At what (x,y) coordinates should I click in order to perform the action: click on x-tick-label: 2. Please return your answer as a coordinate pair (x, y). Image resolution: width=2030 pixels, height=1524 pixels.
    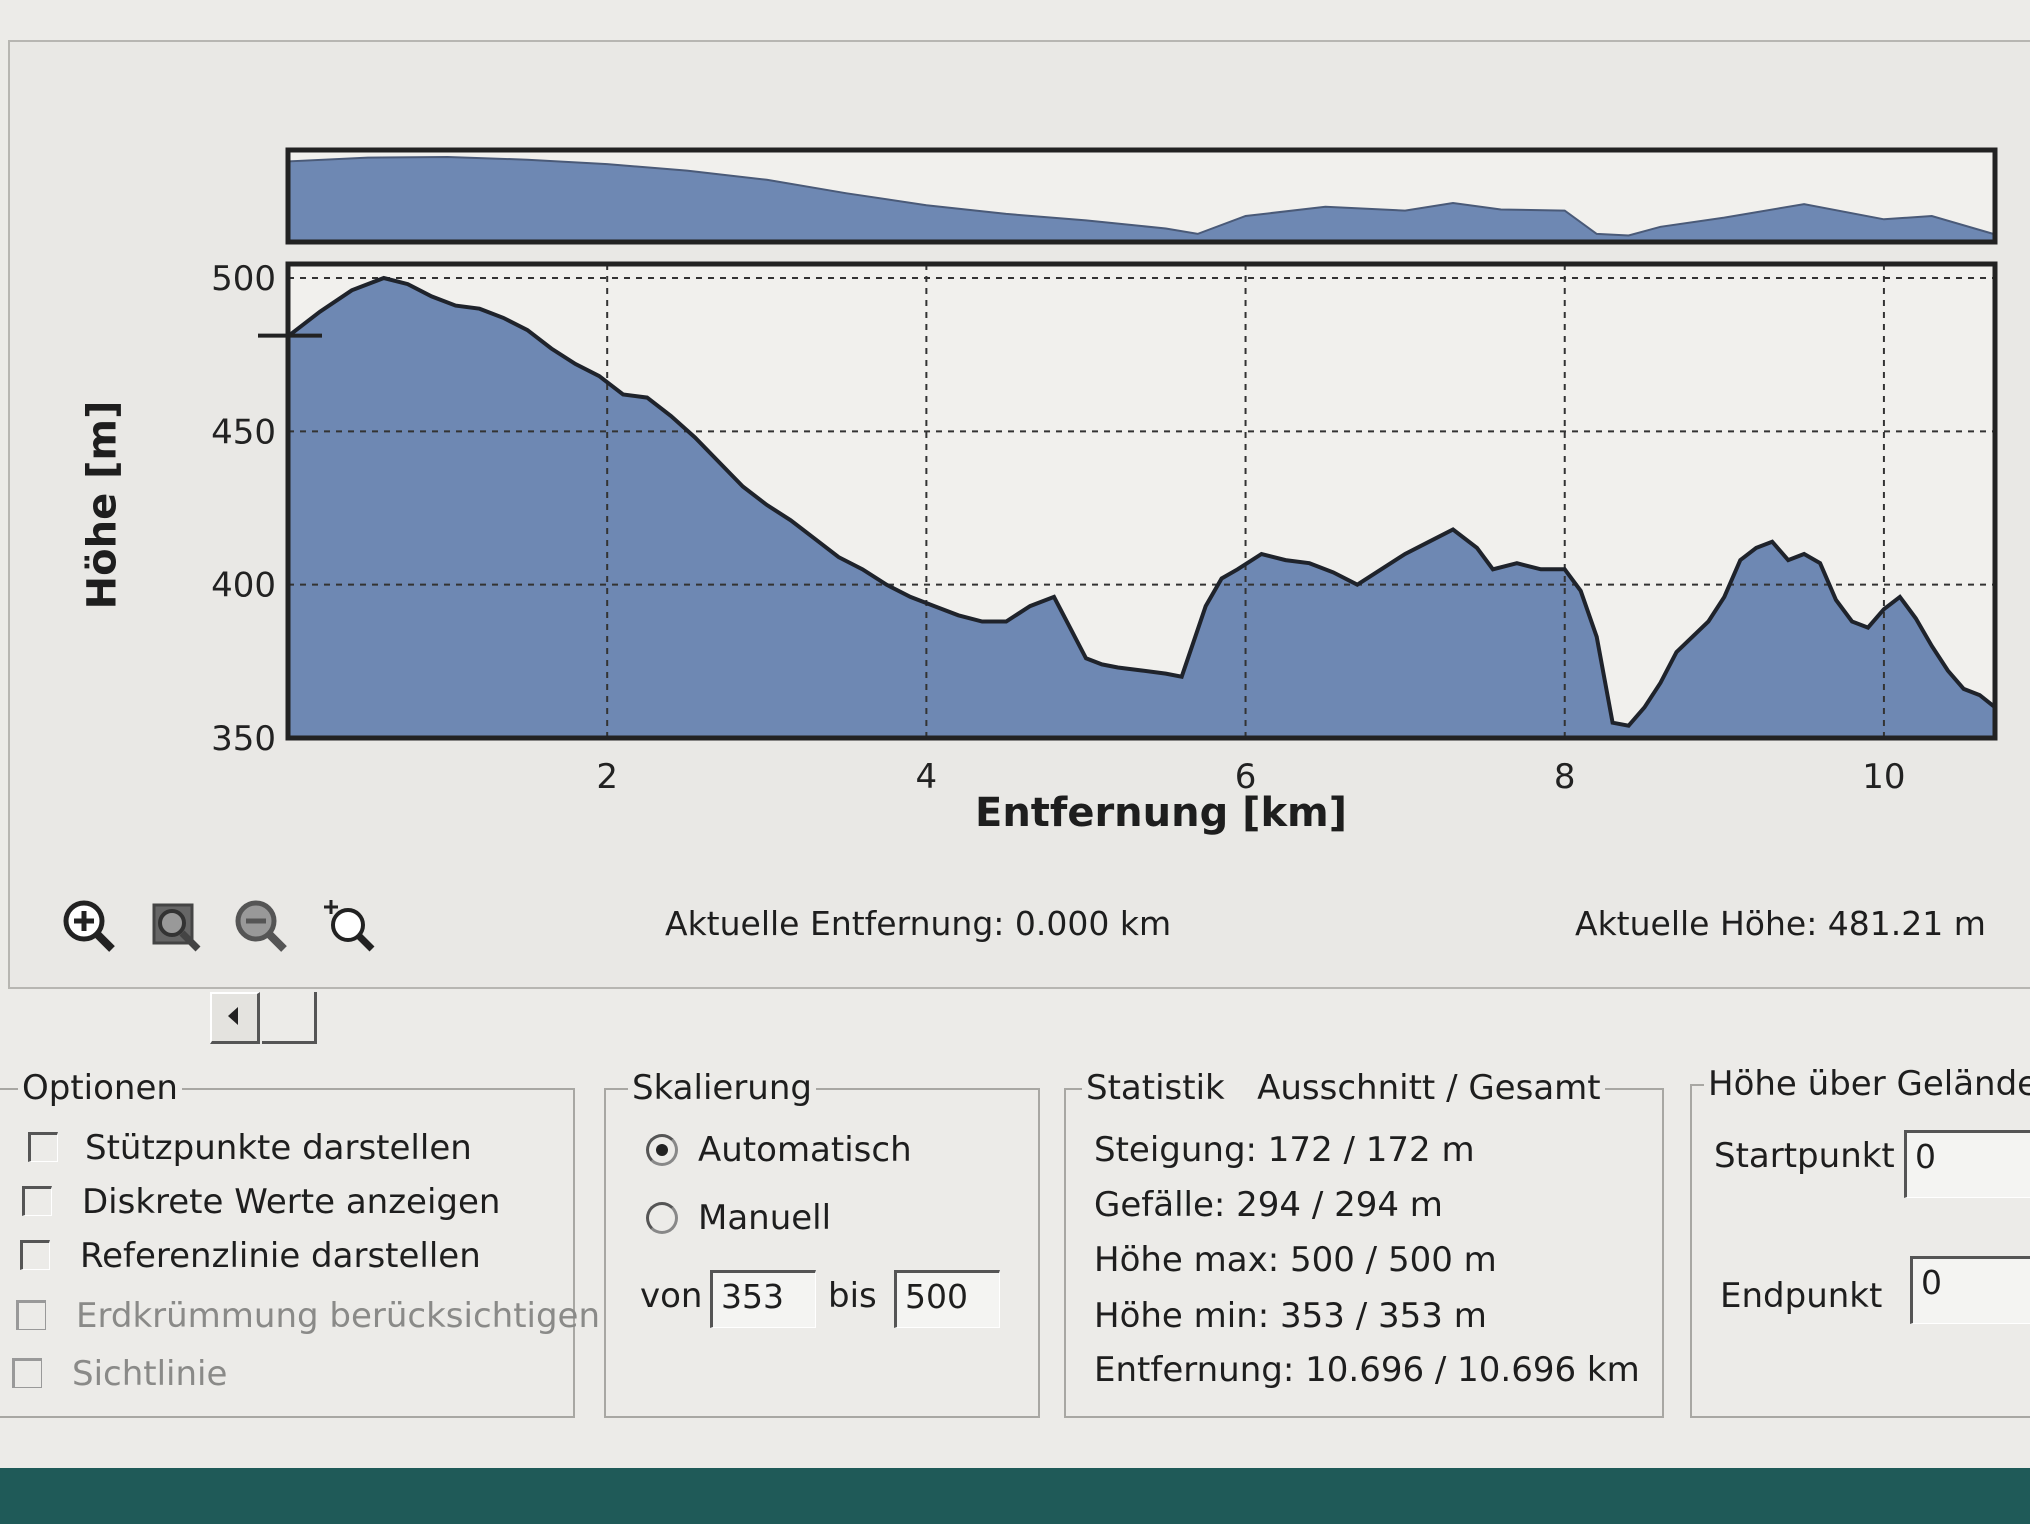
    Looking at the image, I should click on (607, 777).